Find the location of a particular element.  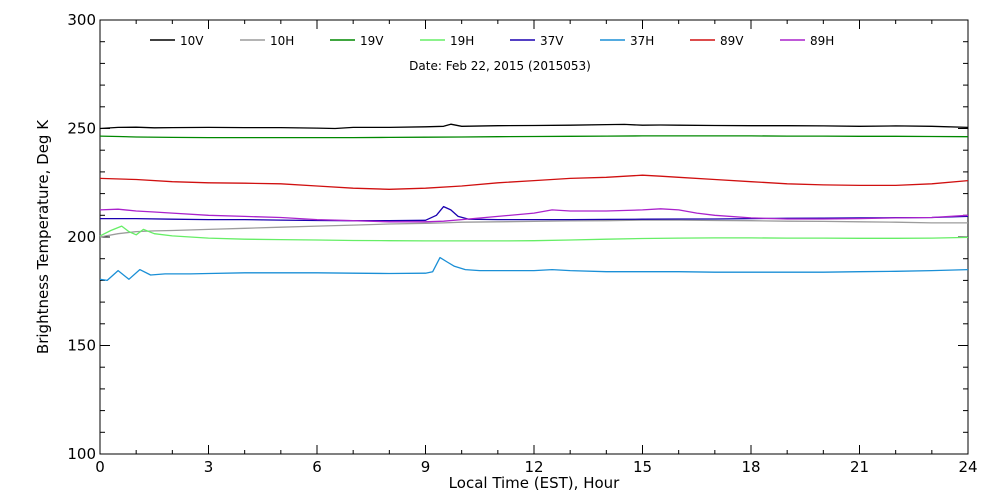

legend-label-89h: 89H is located at coordinates (822, 41).